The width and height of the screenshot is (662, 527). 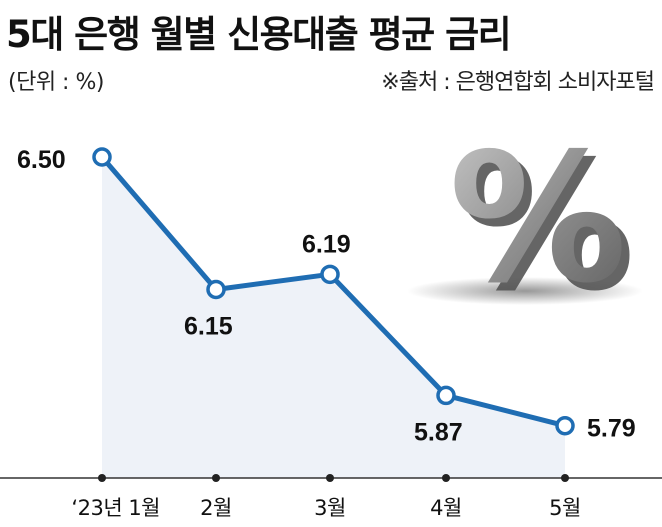 I want to click on percent-icon: % %, so click(x=525, y=222).